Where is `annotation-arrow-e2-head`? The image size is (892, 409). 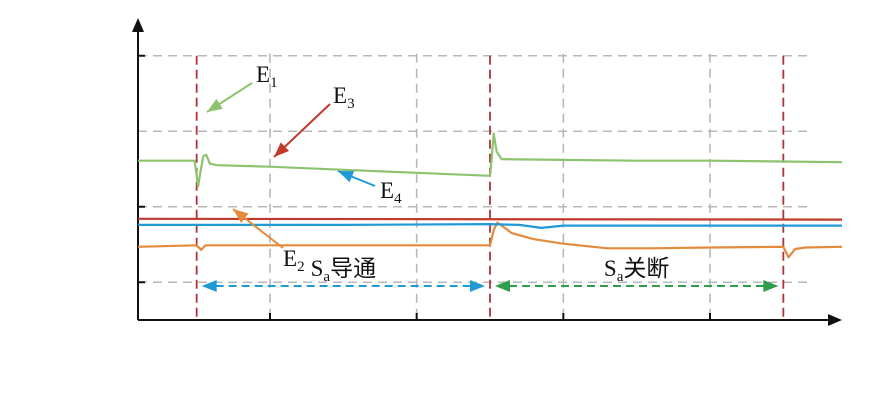
annotation-arrow-e2-head is located at coordinates (241, 216).